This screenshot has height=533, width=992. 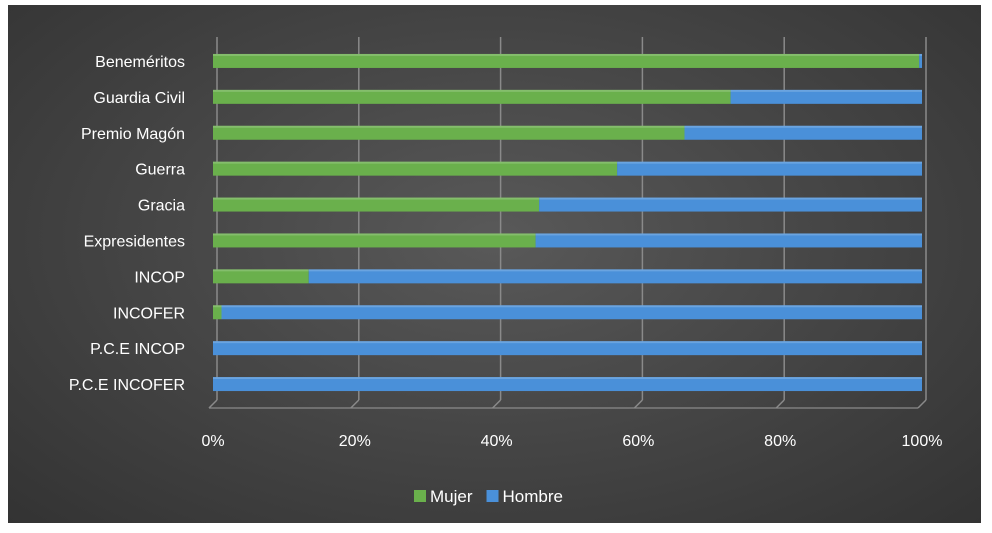 I want to click on legend-swatch-hombre, so click(x=492, y=496).